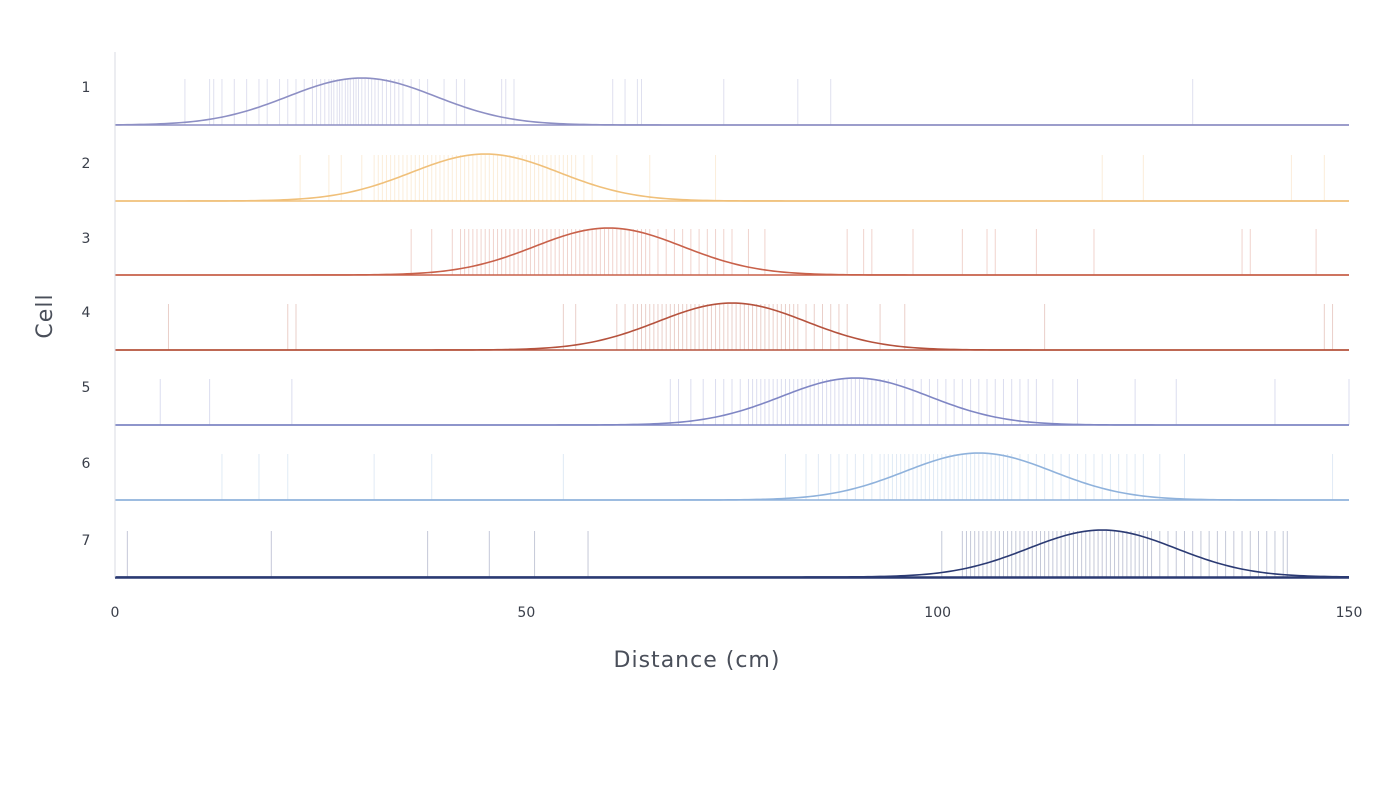 The width and height of the screenshot is (1400, 788). Describe the element at coordinates (86, 239) in the screenshot. I see `cell-label: 3` at that location.